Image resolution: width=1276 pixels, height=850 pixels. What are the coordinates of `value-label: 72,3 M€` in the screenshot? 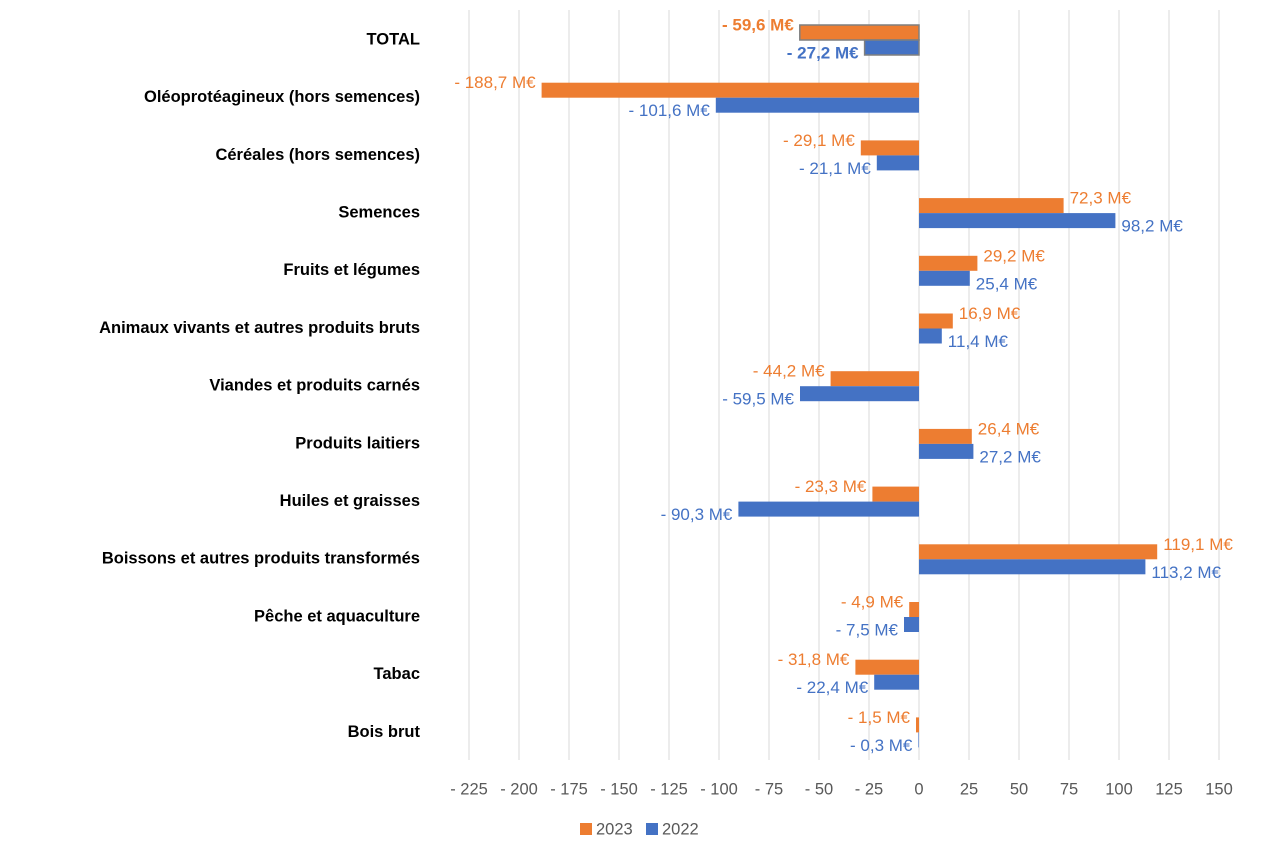 It's located at (1101, 198).